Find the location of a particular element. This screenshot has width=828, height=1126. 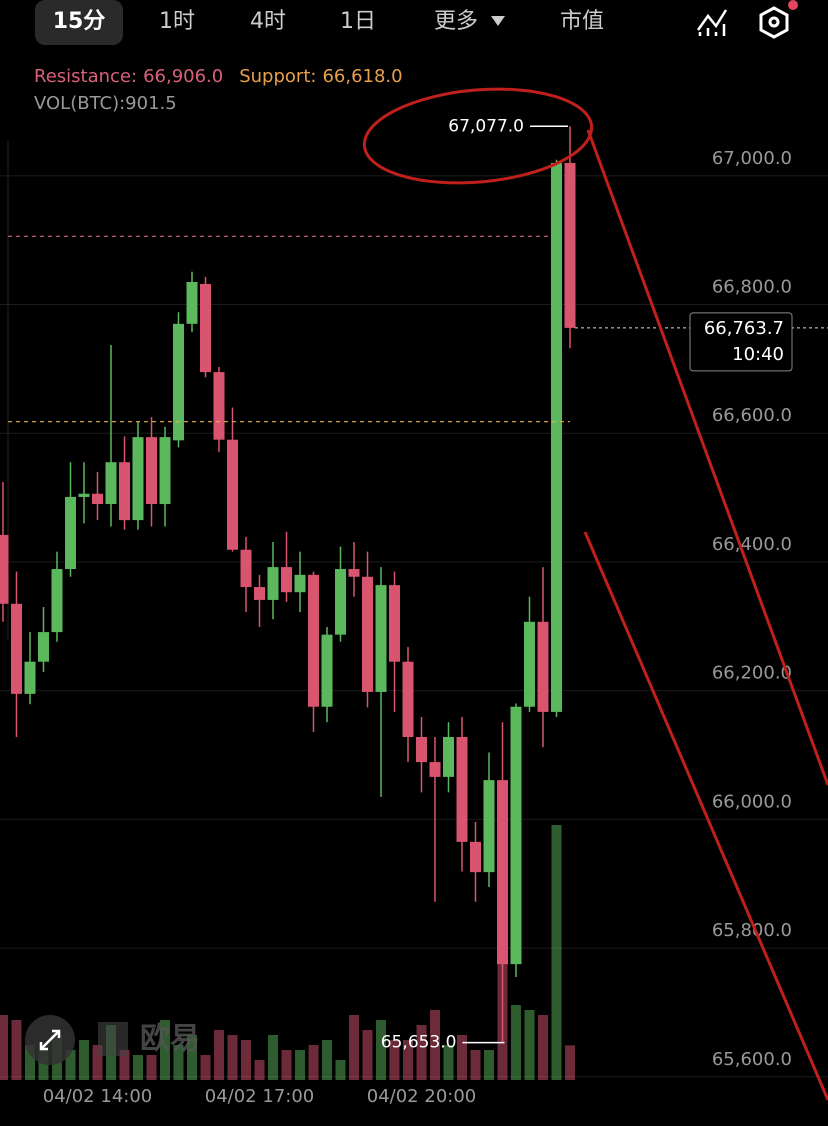

tab: 1时 is located at coordinates (177, 21).